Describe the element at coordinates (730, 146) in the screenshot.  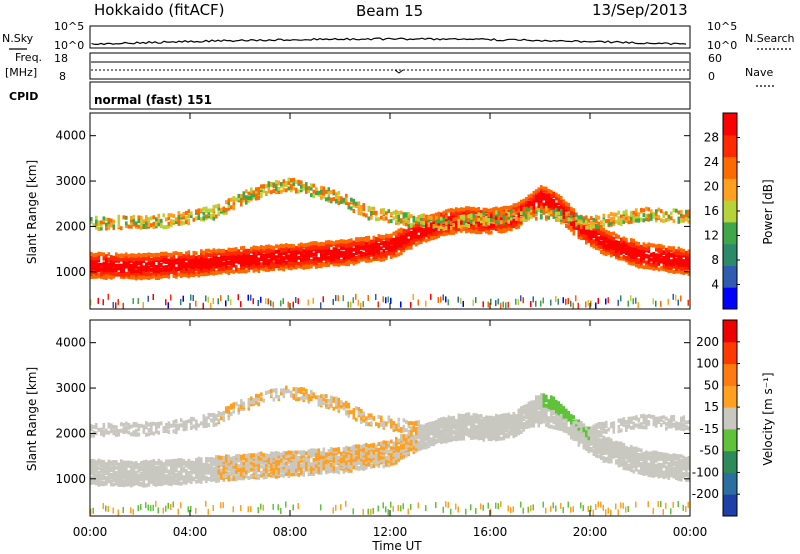
I see `colorbar-segment` at that location.